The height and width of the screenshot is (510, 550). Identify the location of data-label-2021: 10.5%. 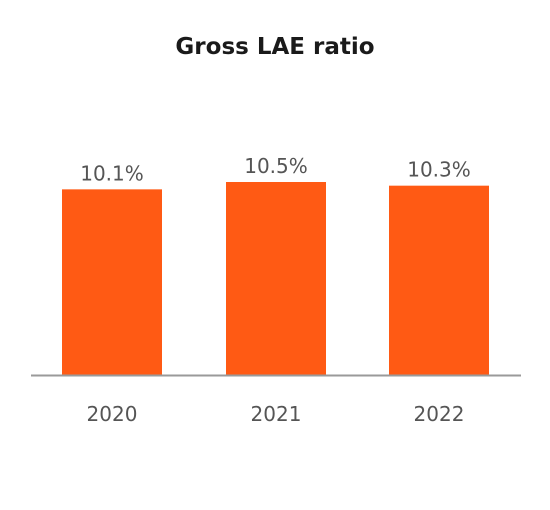
(276, 166).